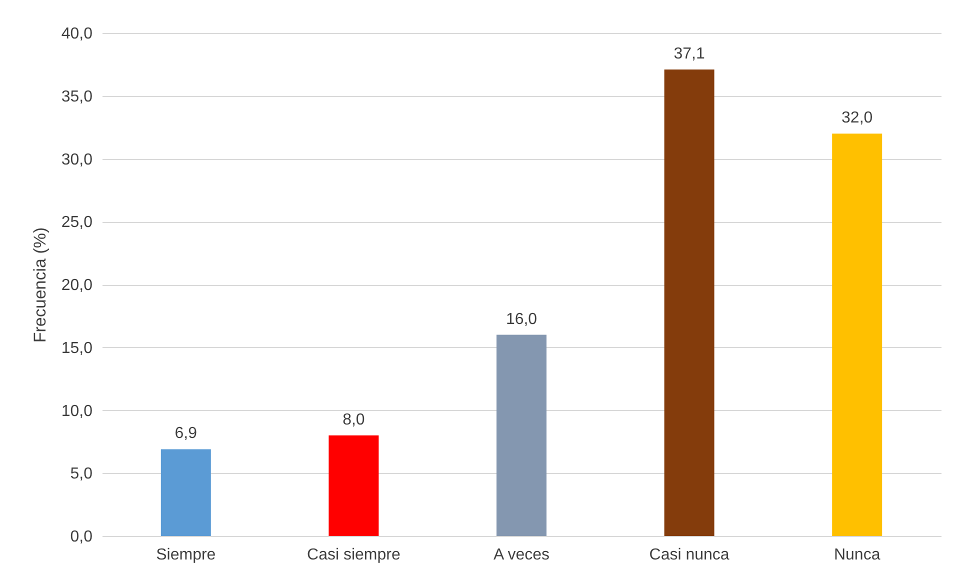  Describe the element at coordinates (77, 348) in the screenshot. I see `y-tick-label: 15,0` at that location.